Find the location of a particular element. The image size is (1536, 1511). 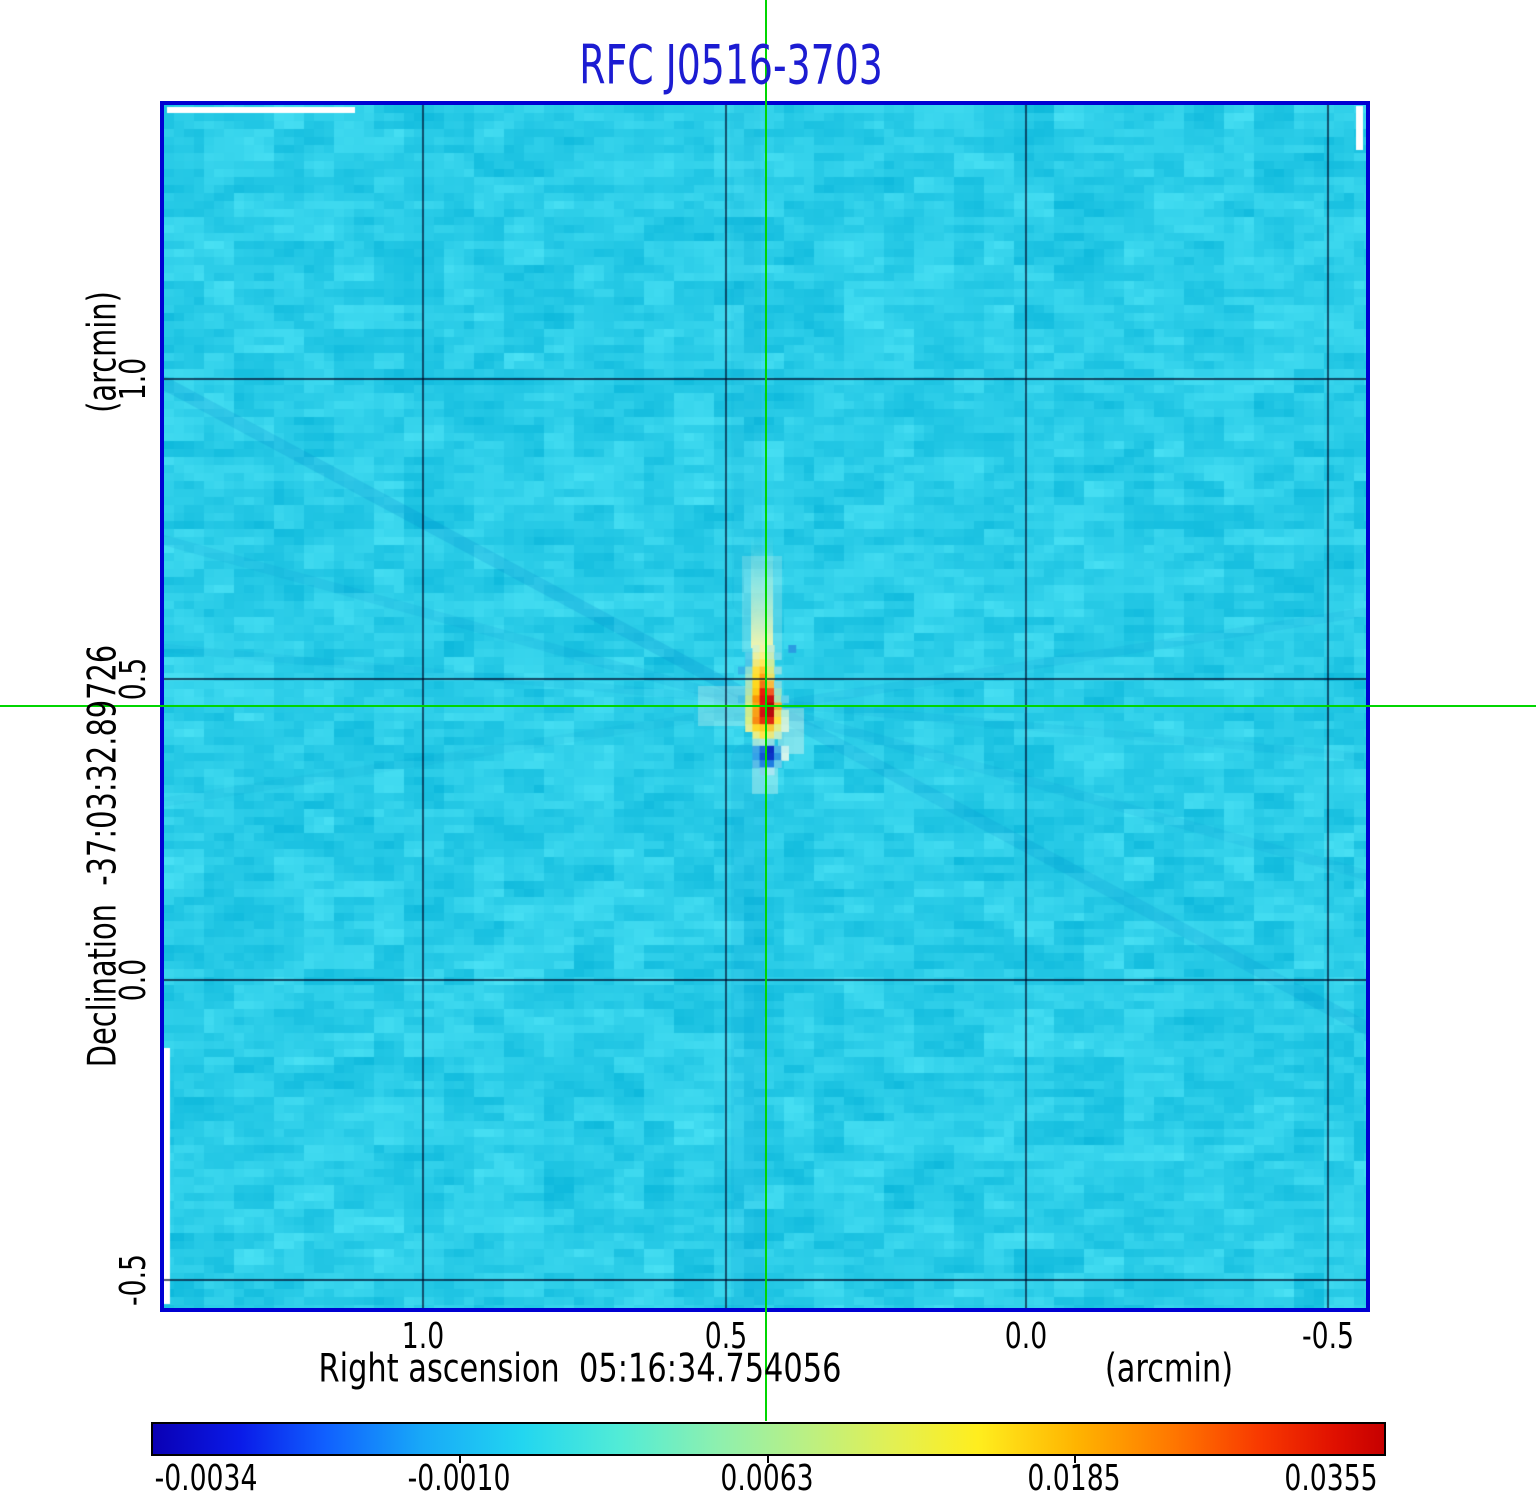

colorbar-tick-label: 0.0355 is located at coordinates (1331, 1478).